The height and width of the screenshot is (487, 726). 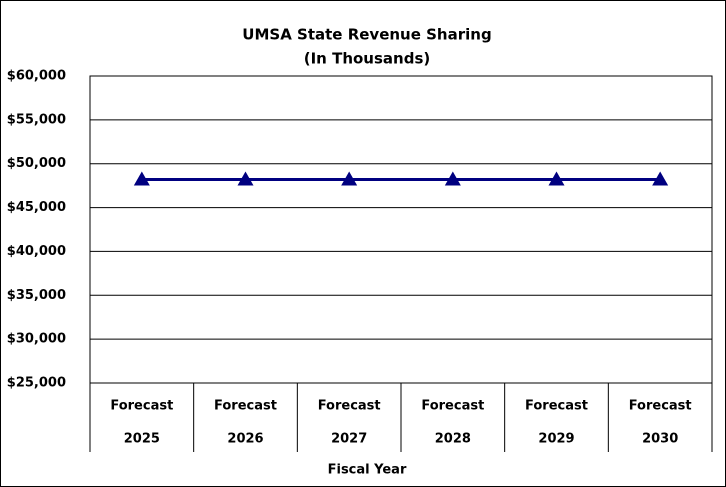 What do you see at coordinates (36, 383) in the screenshot?
I see `y-tick-label: $25,000` at bounding box center [36, 383].